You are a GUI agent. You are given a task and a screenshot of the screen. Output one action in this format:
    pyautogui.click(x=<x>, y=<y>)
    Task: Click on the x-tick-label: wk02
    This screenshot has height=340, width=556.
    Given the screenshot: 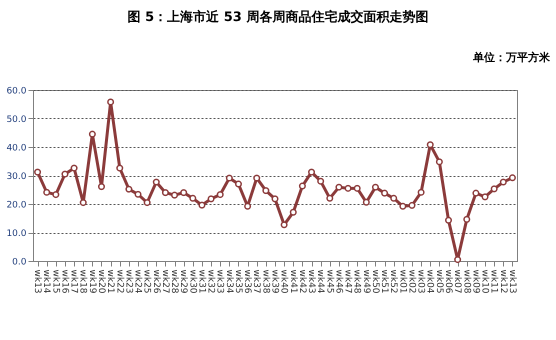 What is the action you would take?
    pyautogui.click(x=411, y=282)
    